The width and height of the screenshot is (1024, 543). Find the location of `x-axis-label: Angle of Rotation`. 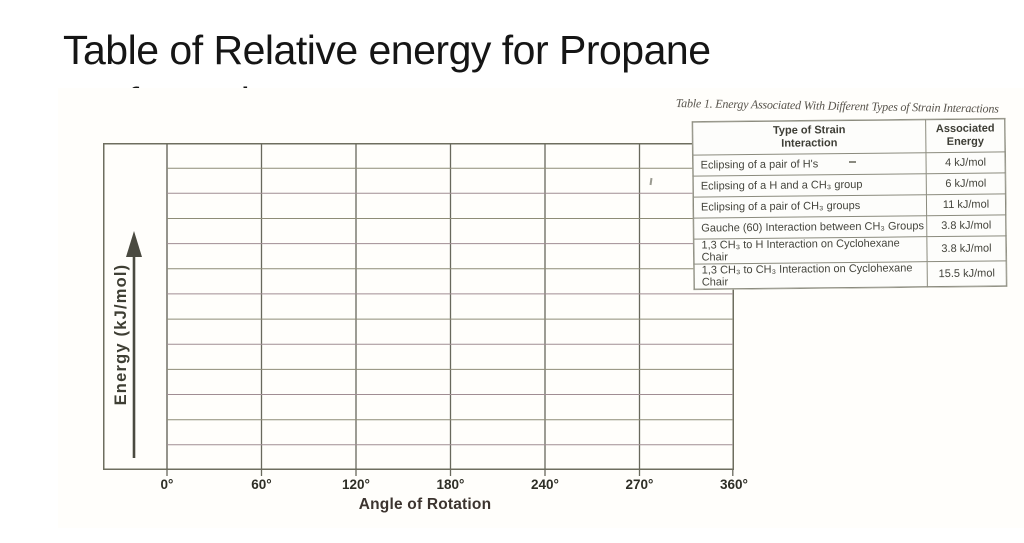

x-axis-label: Angle of Rotation is located at coordinates (425, 504).